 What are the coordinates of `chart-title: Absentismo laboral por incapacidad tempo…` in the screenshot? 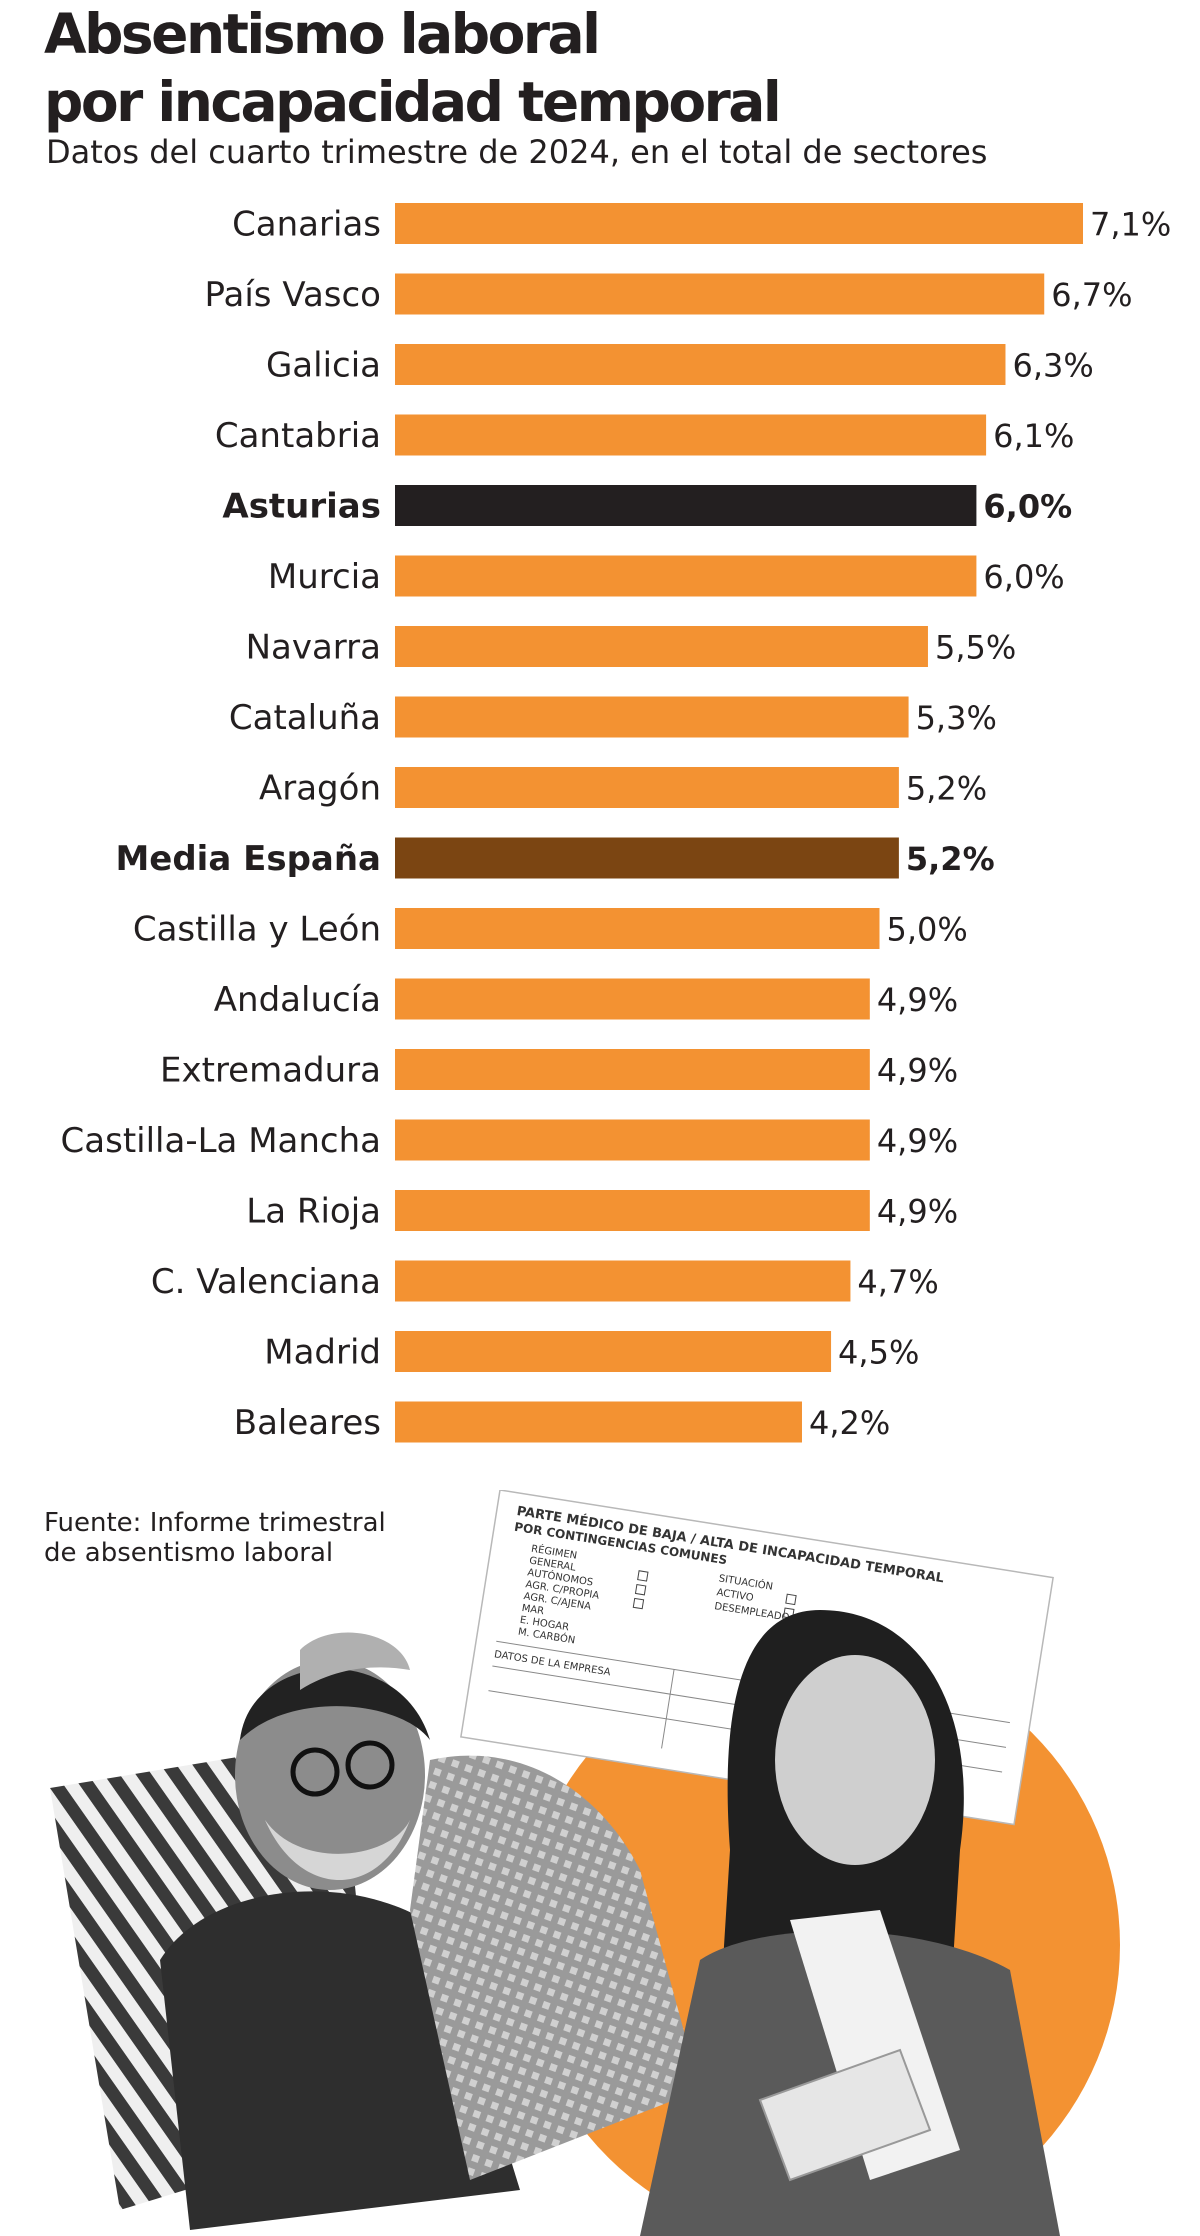 It's located at (413, 68).